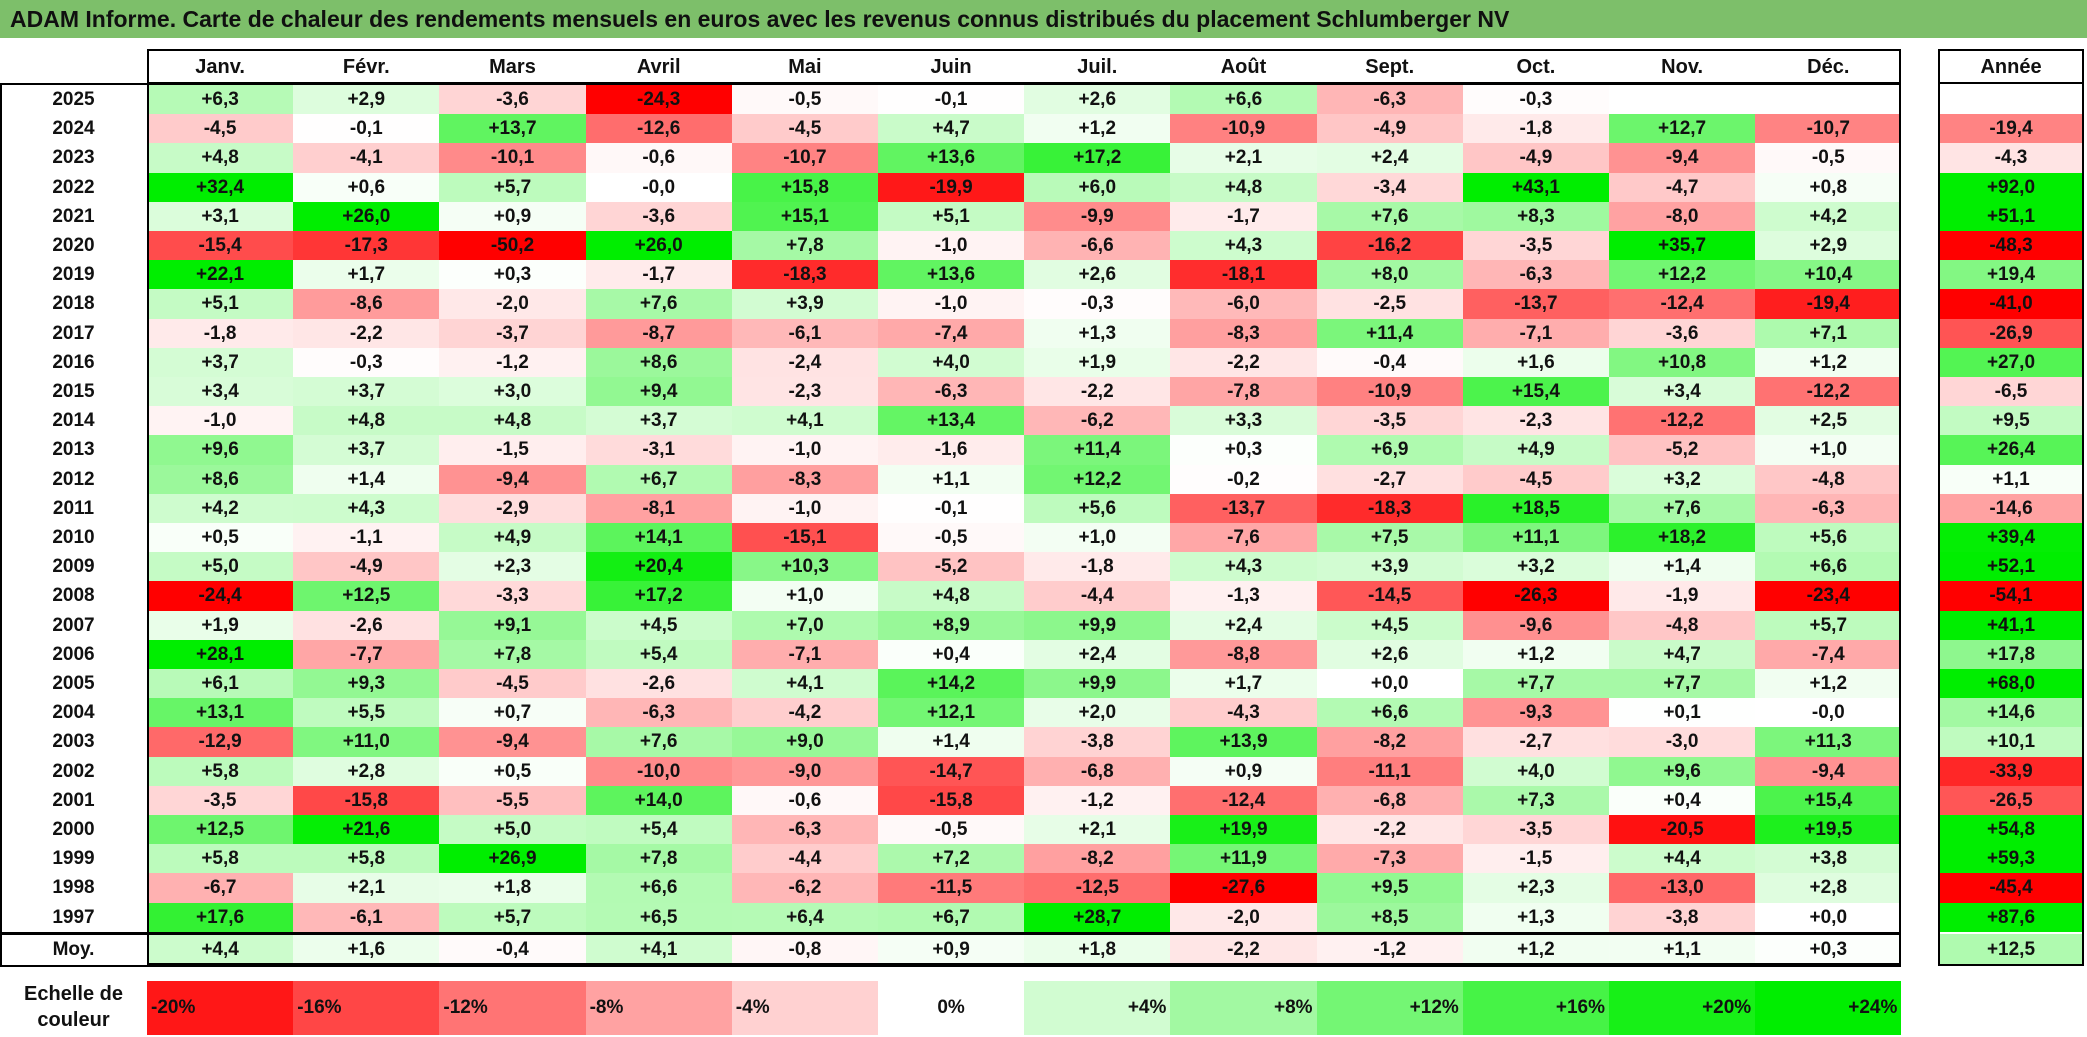 This screenshot has width=2087, height=1037. What do you see at coordinates (512, 654) in the screenshot?
I see `heatmap-cell: +7,8` at bounding box center [512, 654].